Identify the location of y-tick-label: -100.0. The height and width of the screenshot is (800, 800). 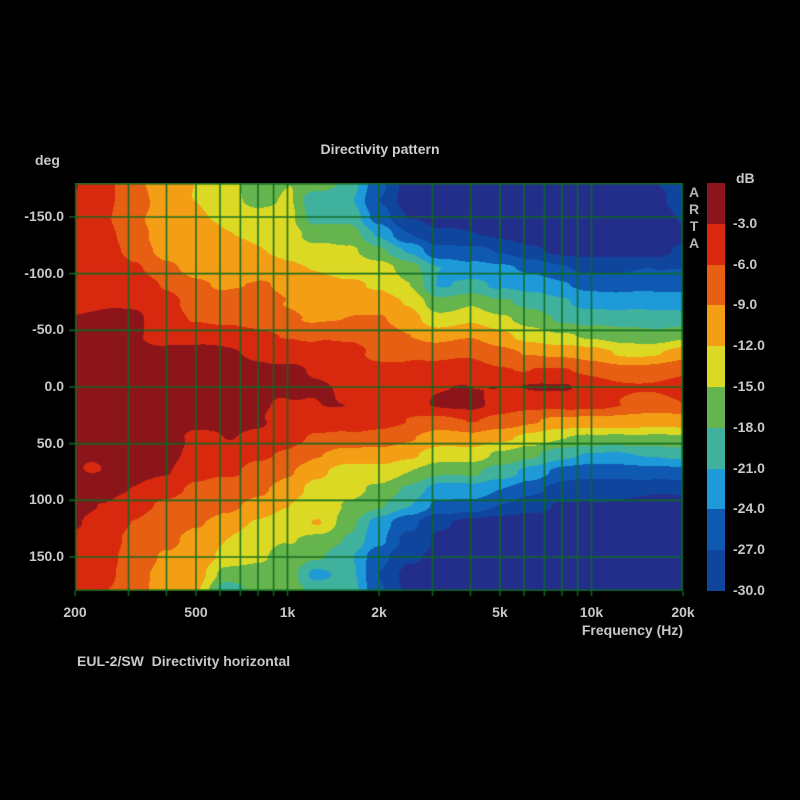
(44, 272).